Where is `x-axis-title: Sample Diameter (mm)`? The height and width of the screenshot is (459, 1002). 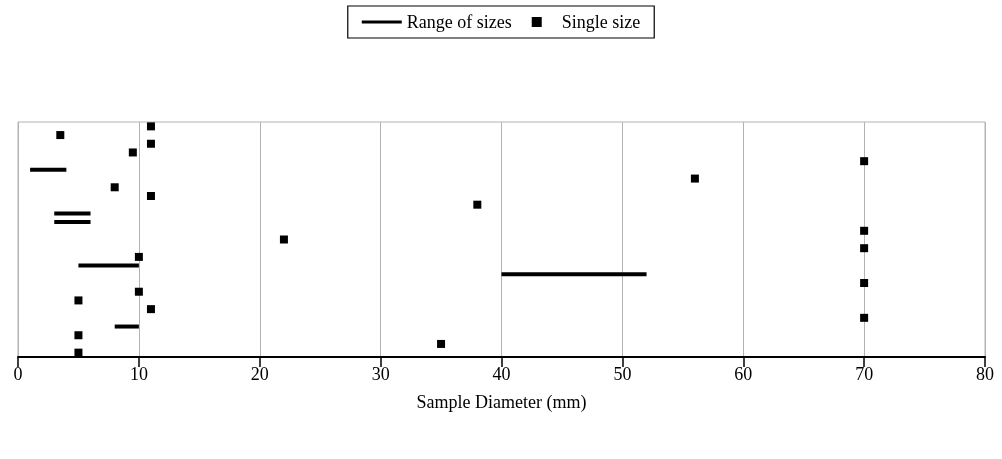 x-axis-title: Sample Diameter (mm) is located at coordinates (501, 402).